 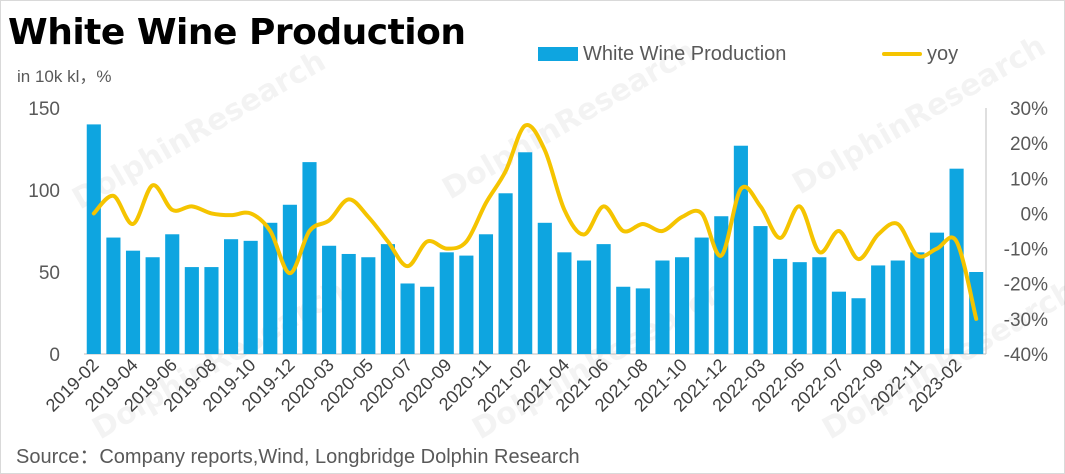 I want to click on y-right-tick-label: 20%, so click(x=1029, y=144).